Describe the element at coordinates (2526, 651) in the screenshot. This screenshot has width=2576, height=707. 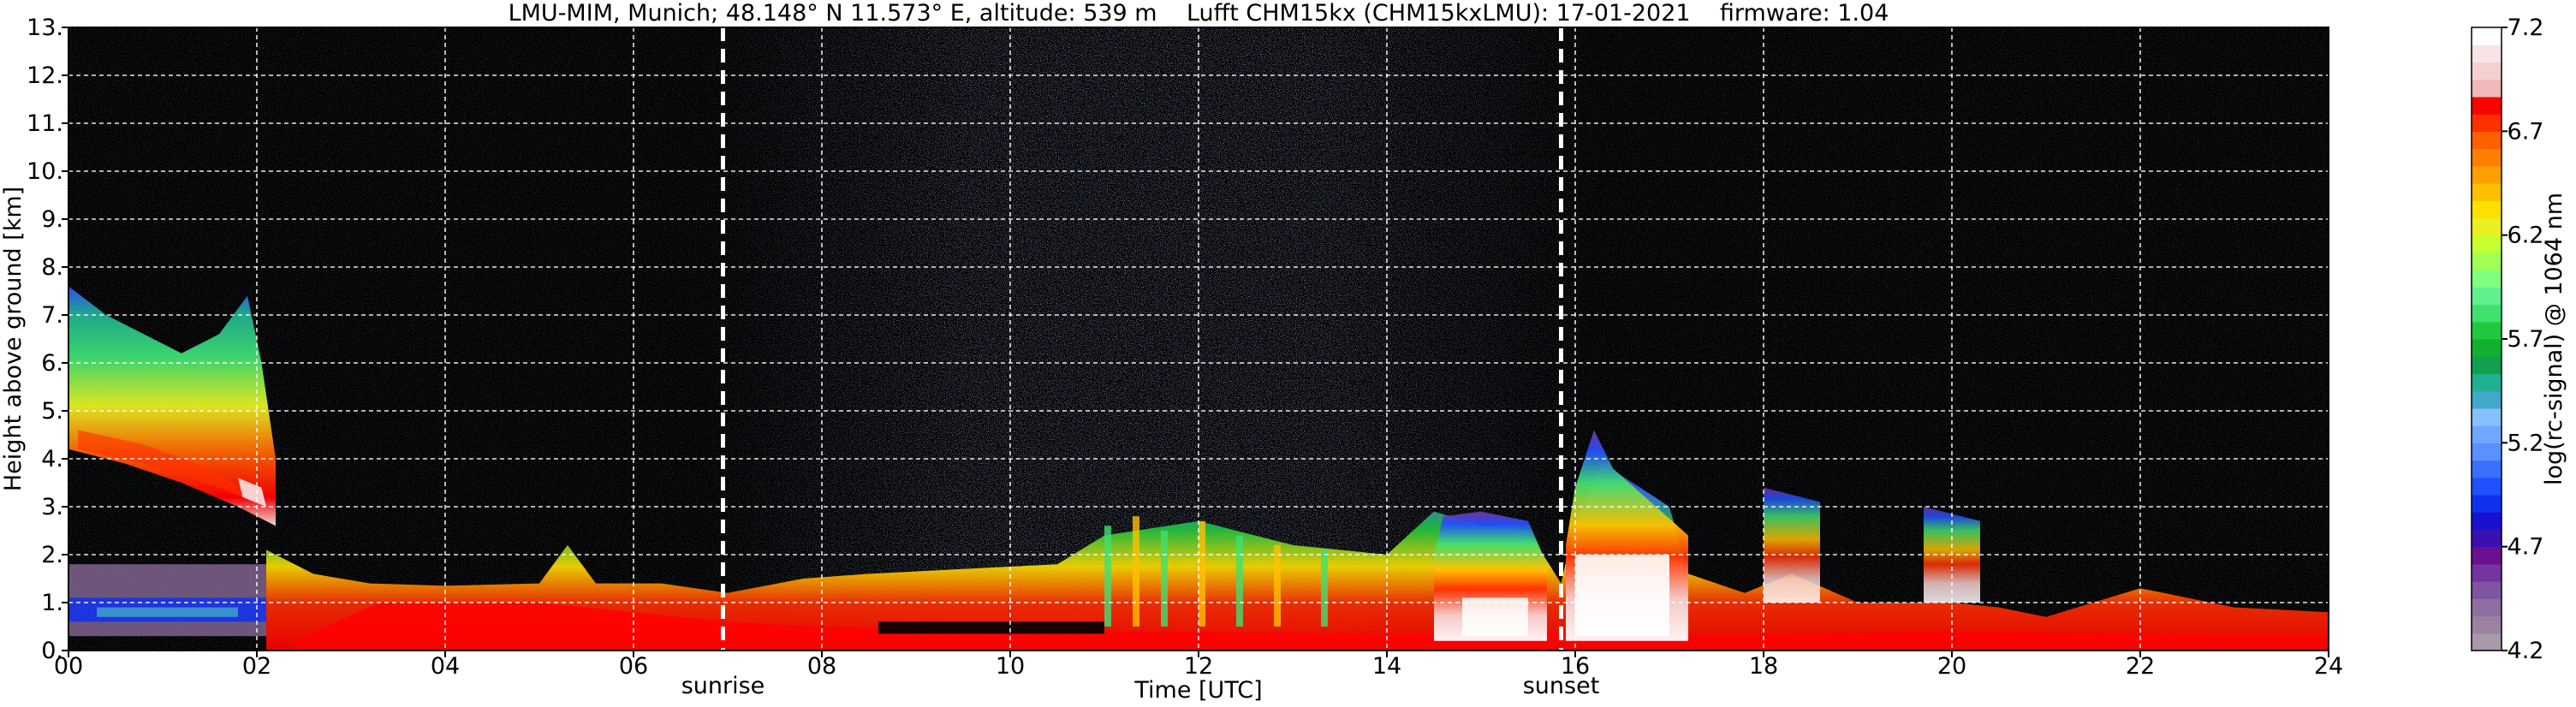
I see `colorbar-tick-label: 4.2` at that location.